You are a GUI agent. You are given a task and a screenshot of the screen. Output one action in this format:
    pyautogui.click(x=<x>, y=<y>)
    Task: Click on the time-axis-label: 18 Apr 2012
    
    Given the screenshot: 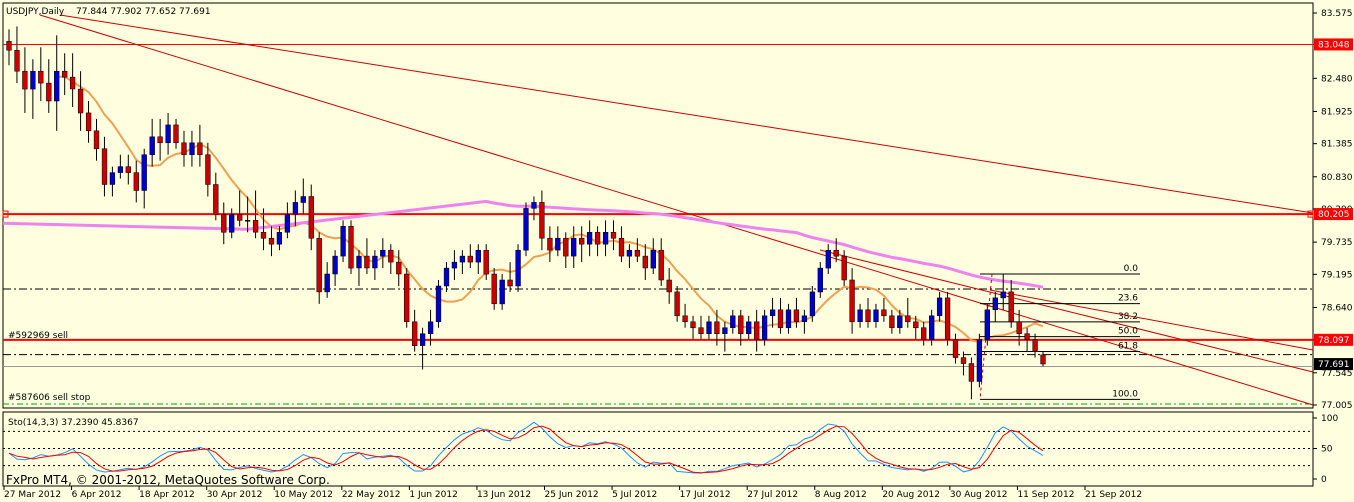 What is the action you would take?
    pyautogui.click(x=167, y=495)
    